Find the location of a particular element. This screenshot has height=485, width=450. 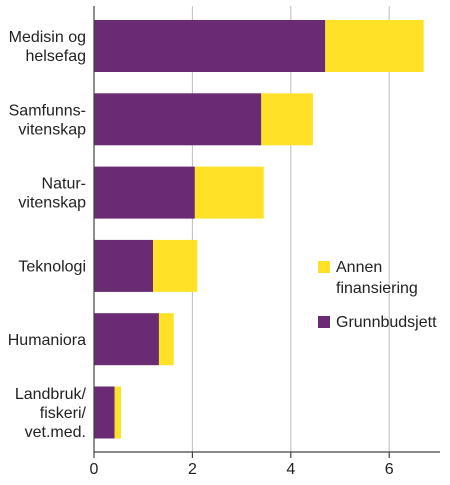

x-tick-label-6: 6 is located at coordinates (389, 469).